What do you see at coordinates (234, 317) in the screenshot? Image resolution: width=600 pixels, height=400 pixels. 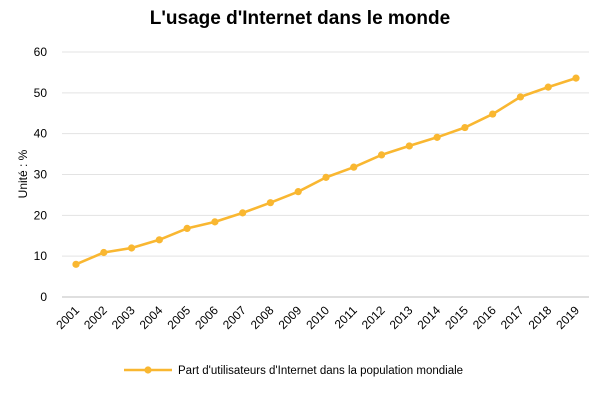 I see `x-tick-label-2007: 2007` at bounding box center [234, 317].